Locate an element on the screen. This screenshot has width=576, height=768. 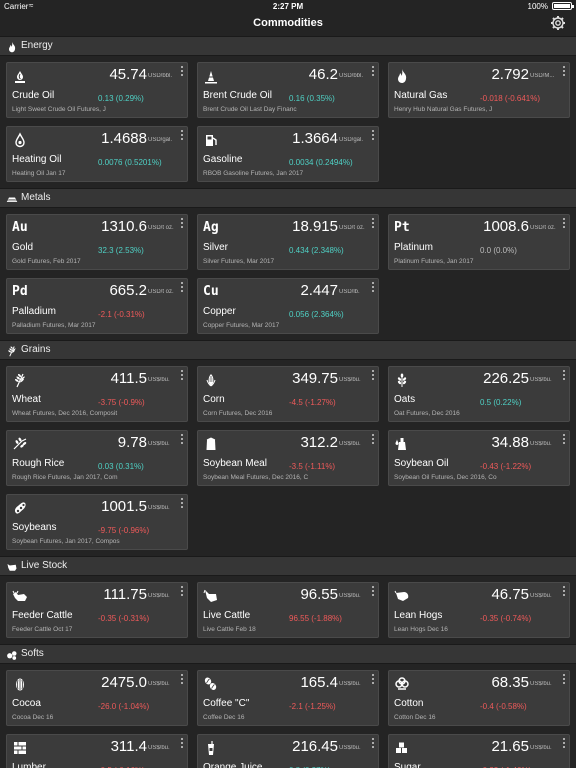
soybean-meal-icon is located at coordinates (211, 443).